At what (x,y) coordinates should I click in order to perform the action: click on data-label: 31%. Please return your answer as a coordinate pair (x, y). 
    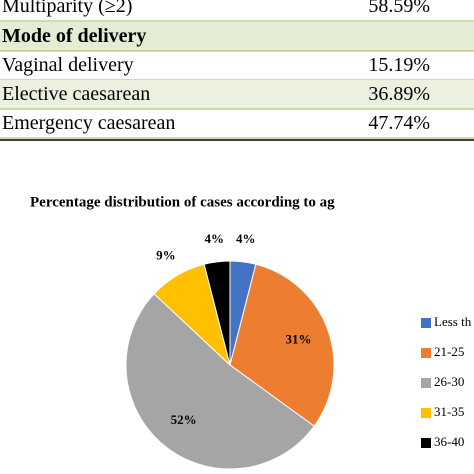
    Looking at the image, I should click on (298, 338).